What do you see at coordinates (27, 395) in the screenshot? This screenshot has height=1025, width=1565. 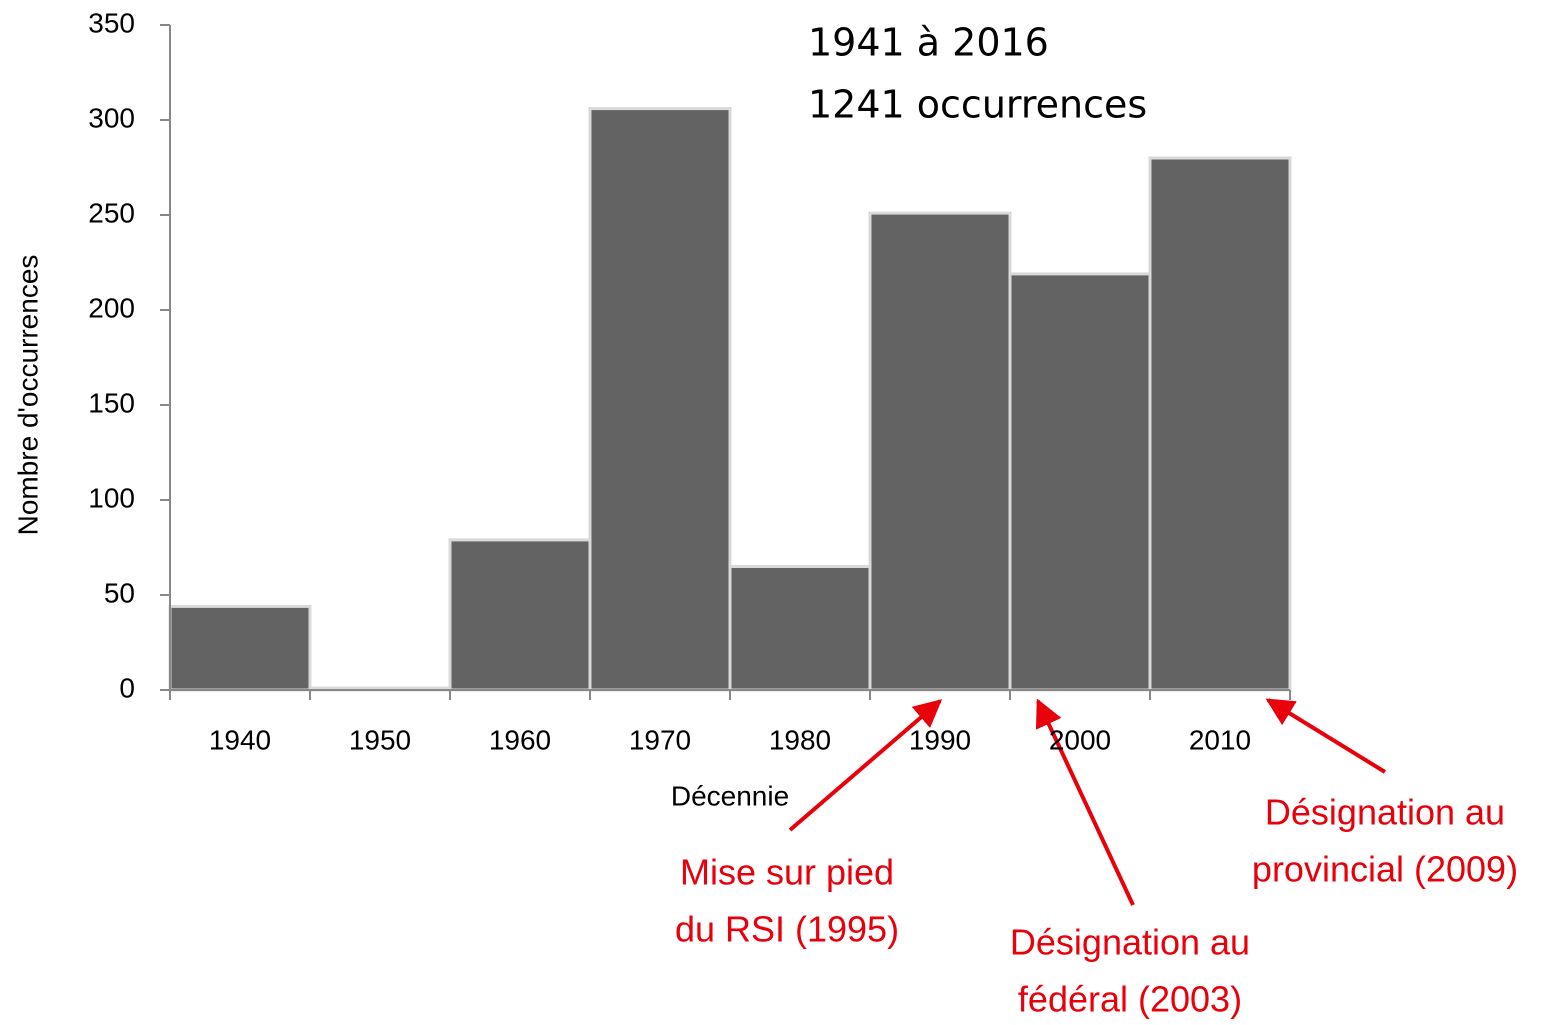 I see `y-axis-label: Nombre d'occurrences` at bounding box center [27, 395].